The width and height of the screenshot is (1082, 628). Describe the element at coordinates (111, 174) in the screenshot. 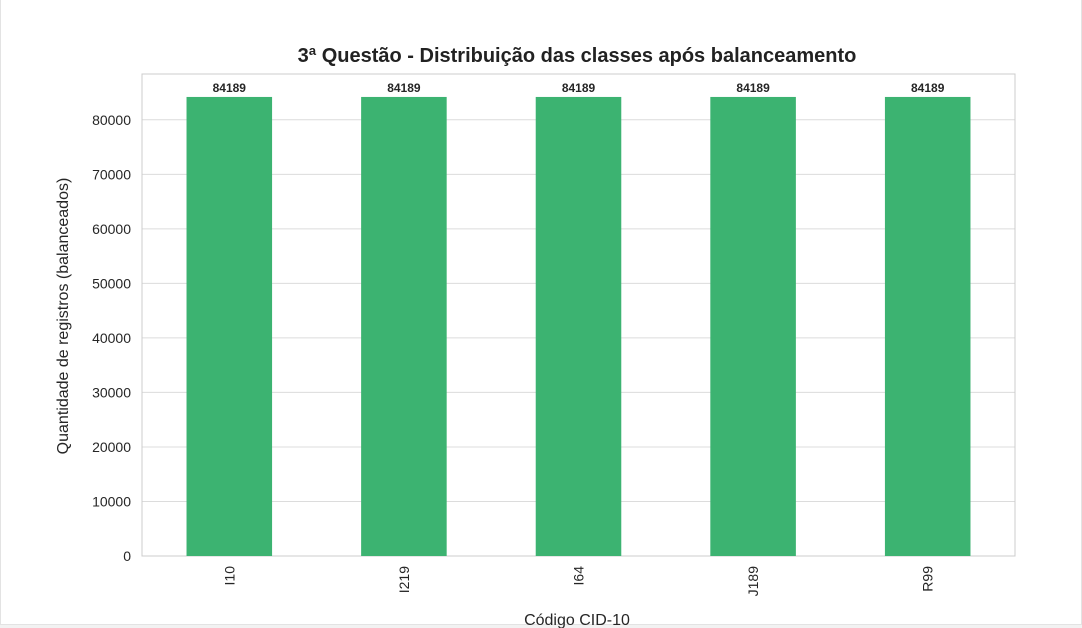

I see `y-tick-label: 70000` at that location.